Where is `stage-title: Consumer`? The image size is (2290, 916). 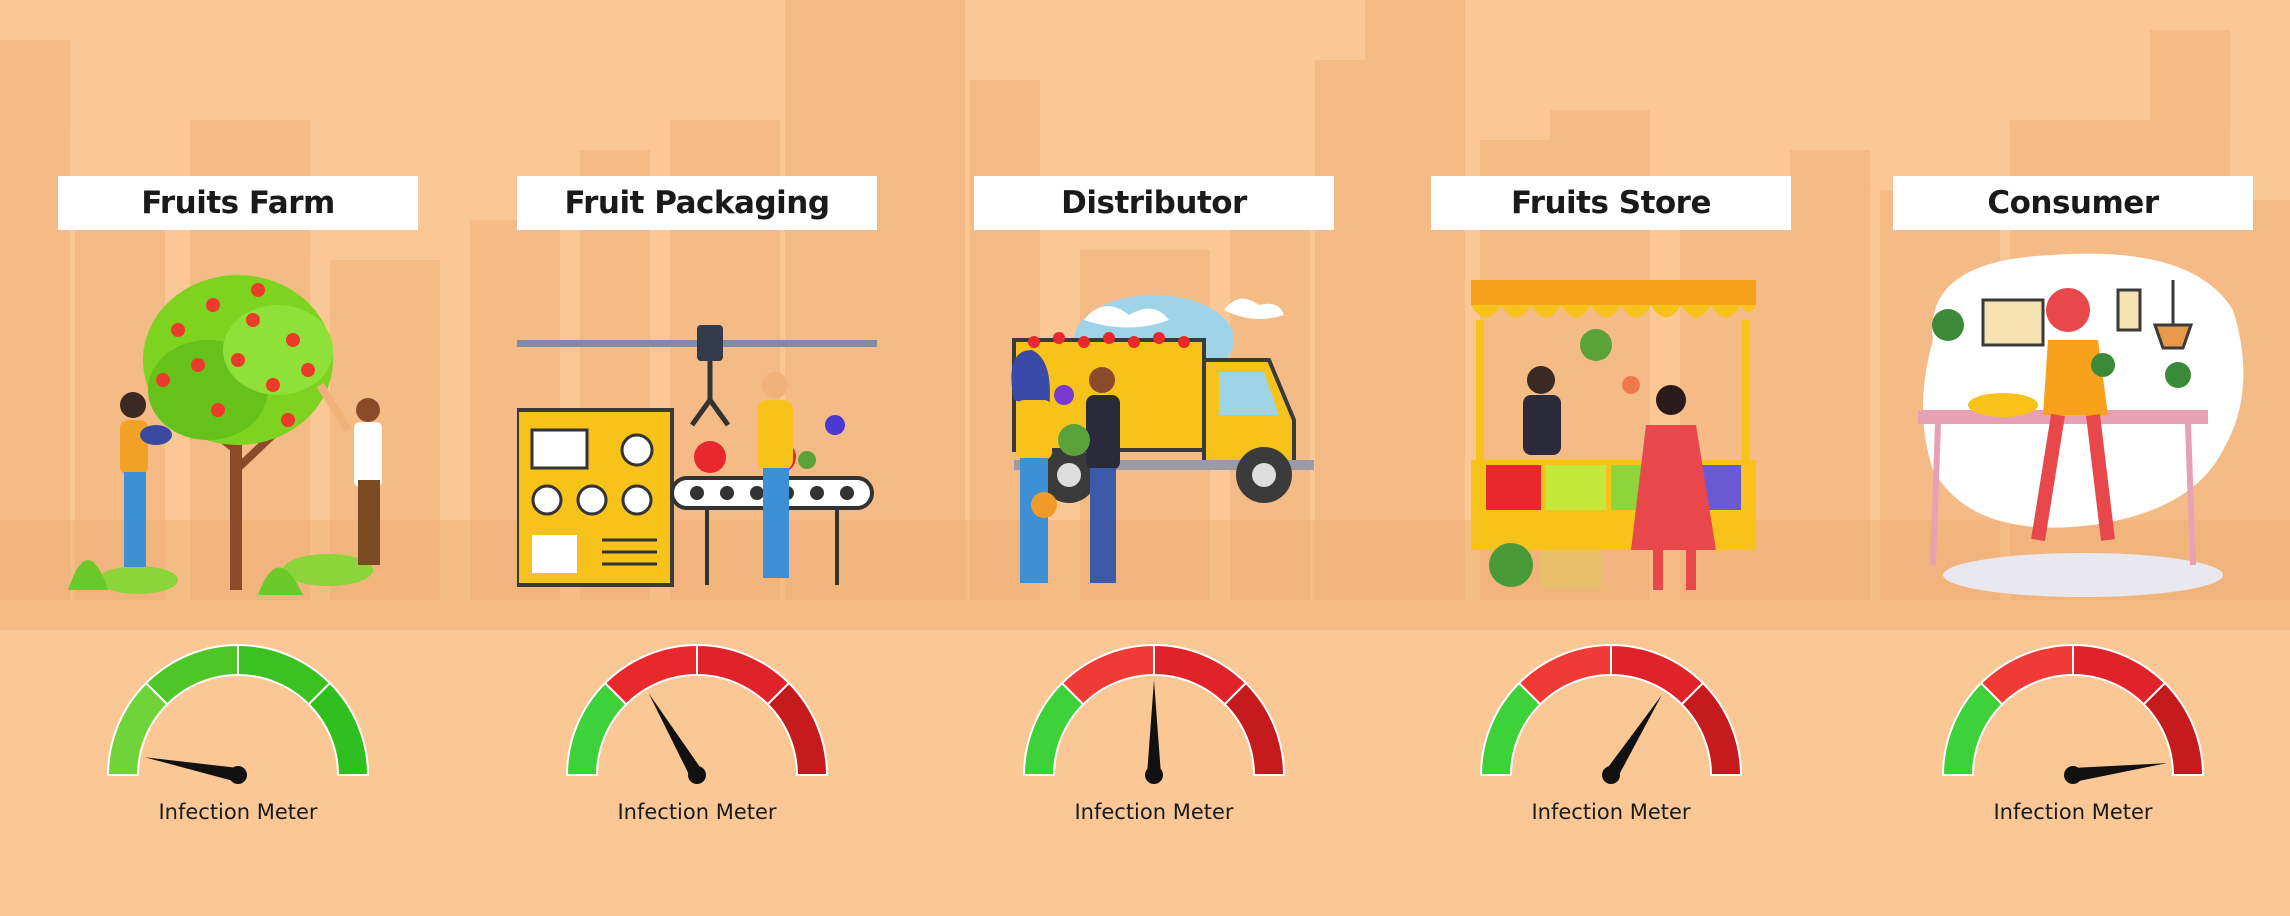 stage-title: Consumer is located at coordinates (2073, 203).